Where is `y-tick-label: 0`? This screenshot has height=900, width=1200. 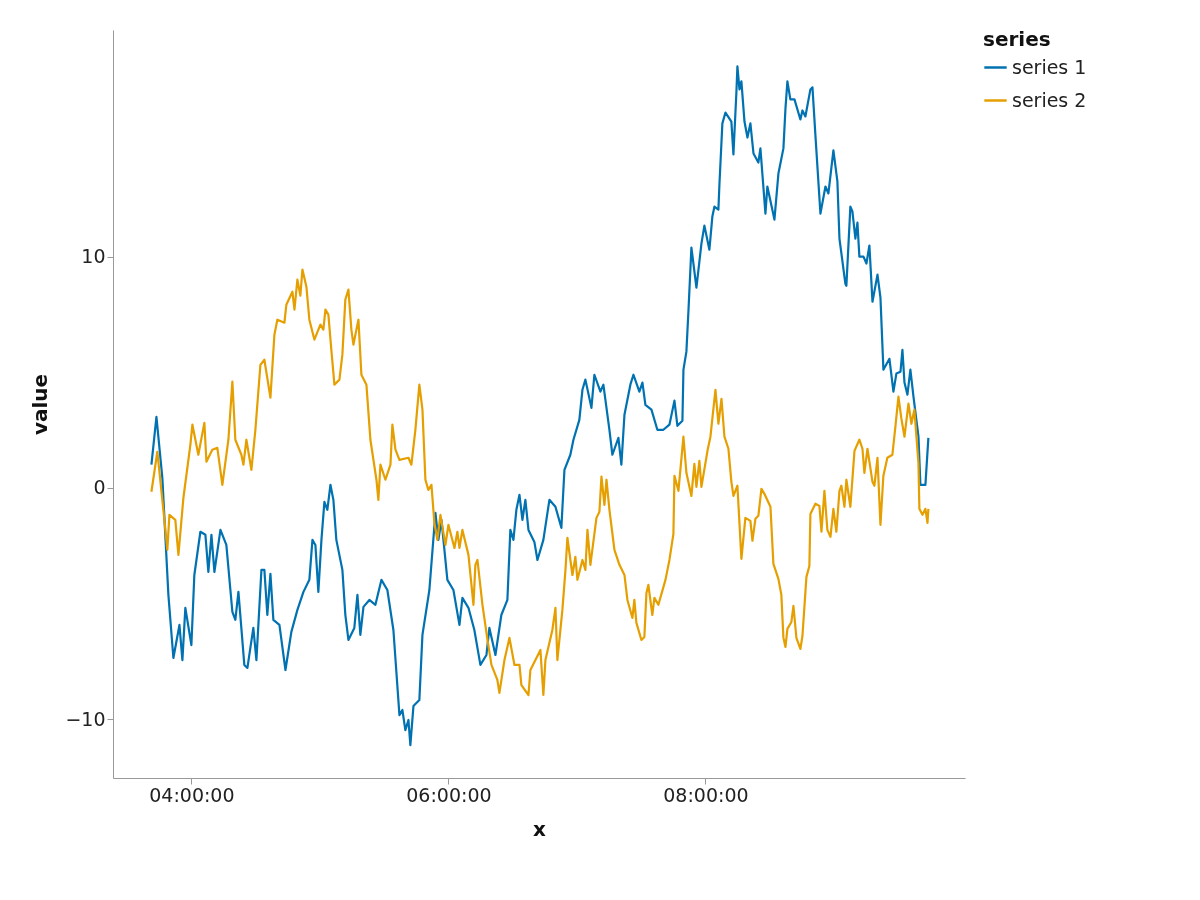 y-tick-label: 0 is located at coordinates (99, 487).